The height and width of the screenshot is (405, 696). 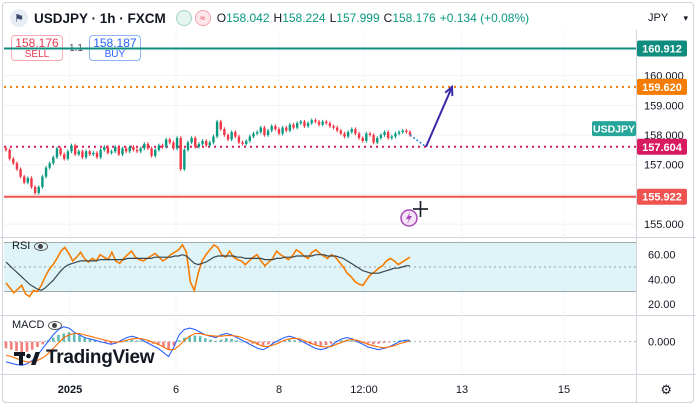 What do you see at coordinates (314, 390) in the screenshot?
I see `time-axis: 2025 6 8 12:00 13 15` at bounding box center [314, 390].